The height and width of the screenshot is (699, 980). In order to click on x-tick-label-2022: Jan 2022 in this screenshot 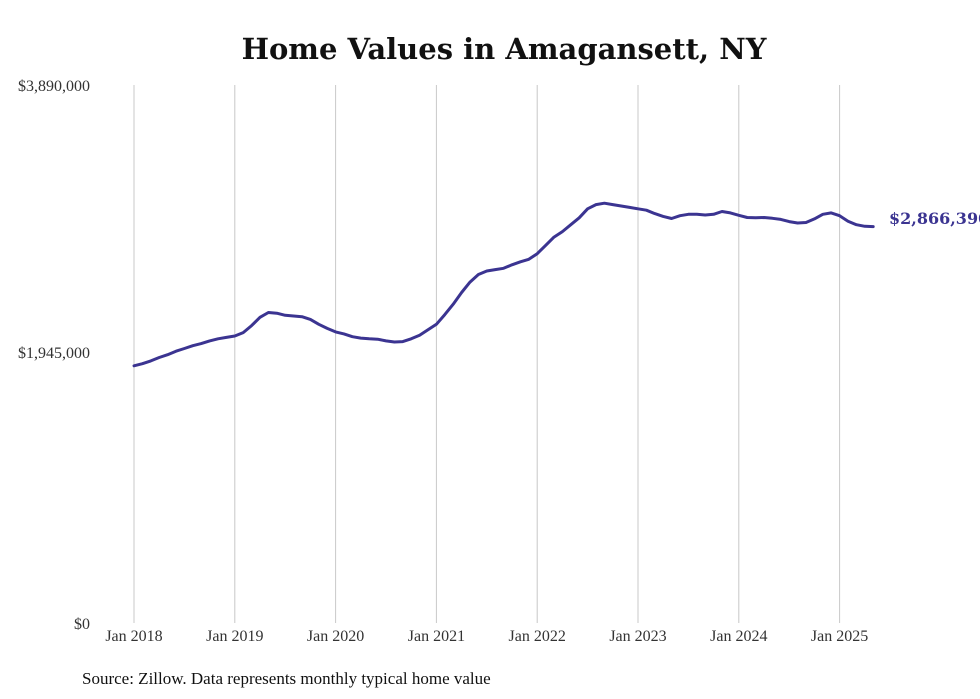, I will do `click(537, 636)`.